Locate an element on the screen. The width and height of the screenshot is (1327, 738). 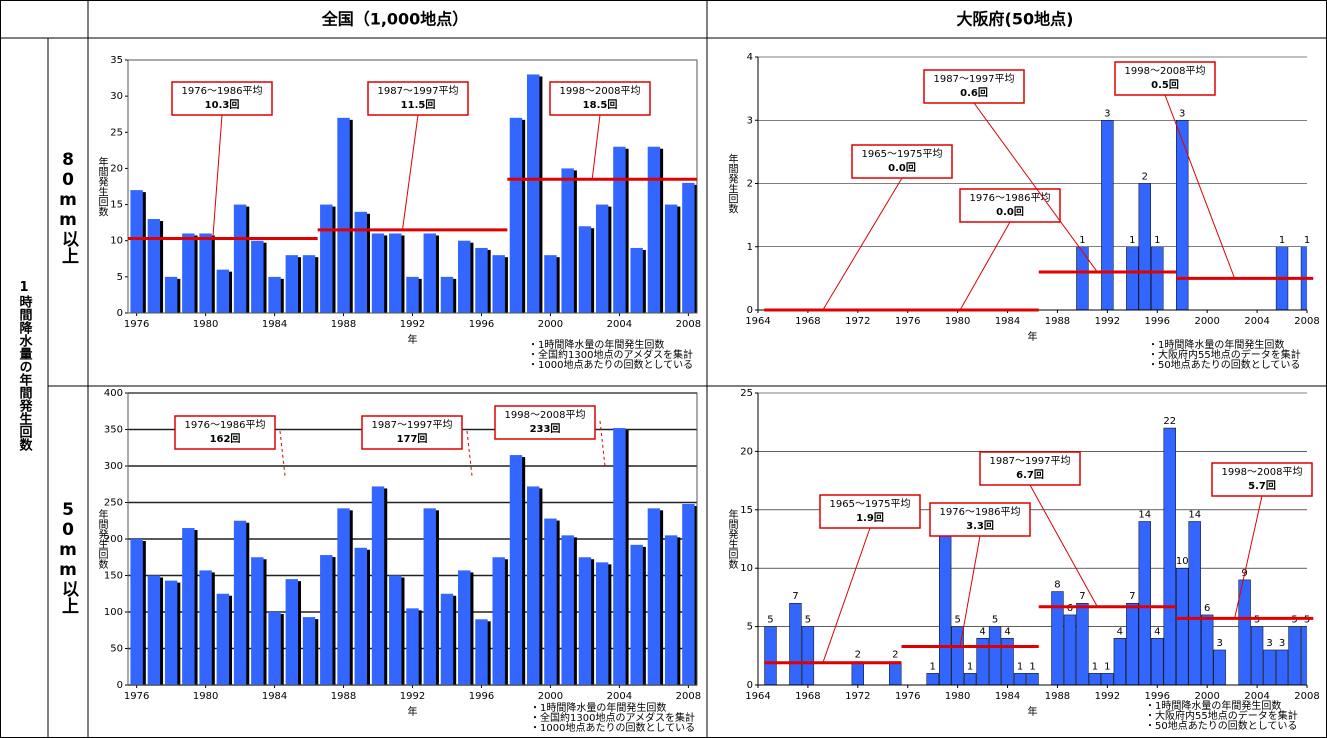
row-label: 80mm以上 is located at coordinates (68, 207).